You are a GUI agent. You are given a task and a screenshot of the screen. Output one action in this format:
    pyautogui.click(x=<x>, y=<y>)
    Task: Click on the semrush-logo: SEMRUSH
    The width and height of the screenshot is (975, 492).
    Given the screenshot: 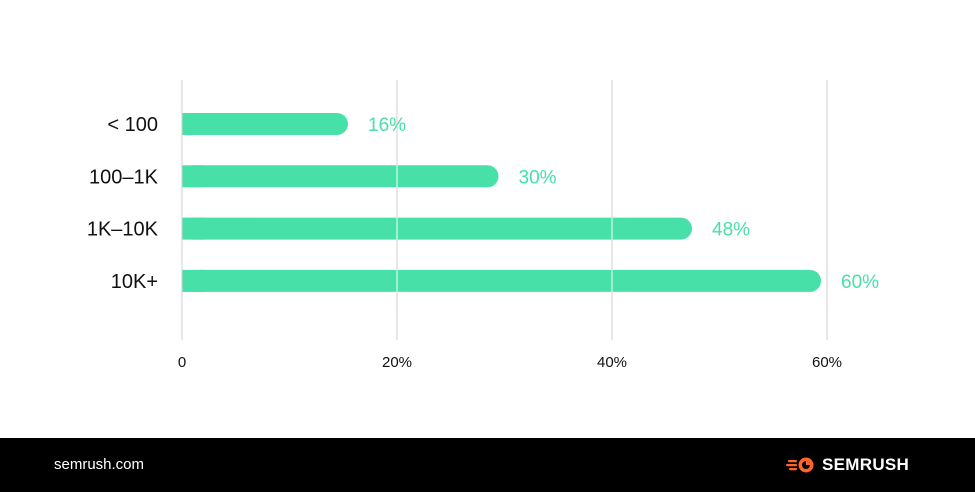 What is the action you would take?
    pyautogui.click(x=847, y=465)
    